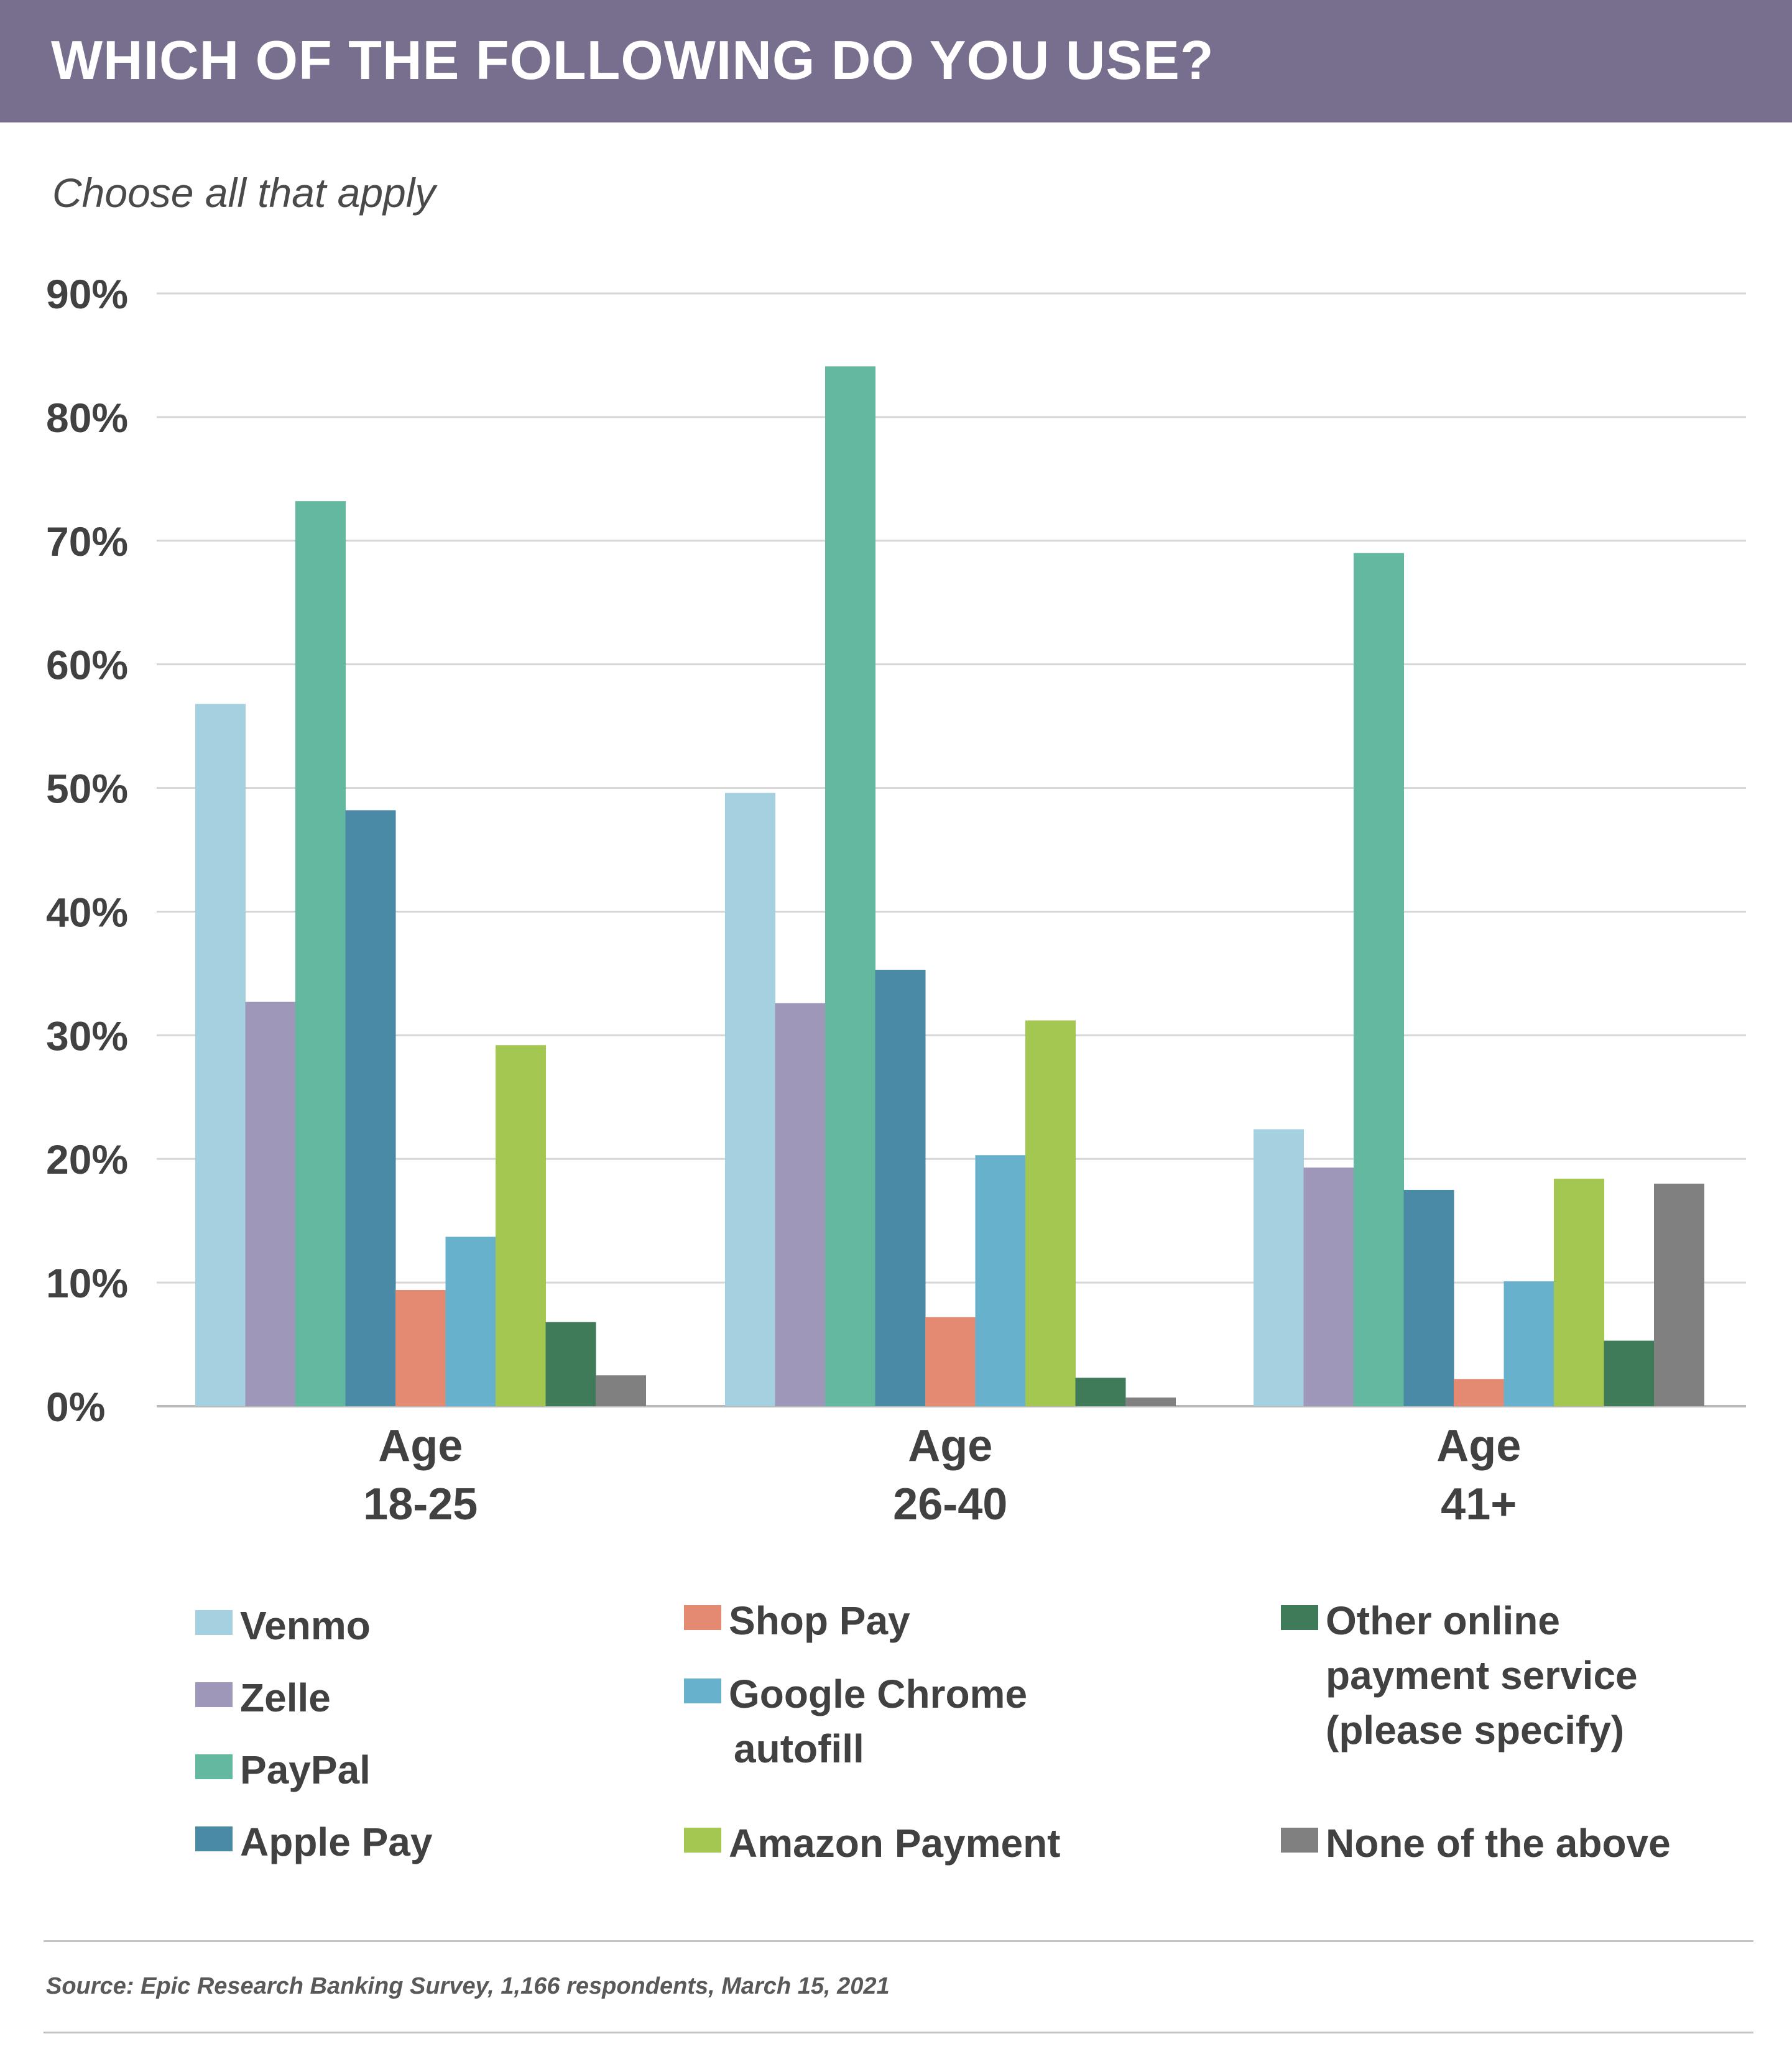 This screenshot has width=1792, height=2072. What do you see at coordinates (1498, 1843) in the screenshot?
I see `legend-label: None of the above` at bounding box center [1498, 1843].